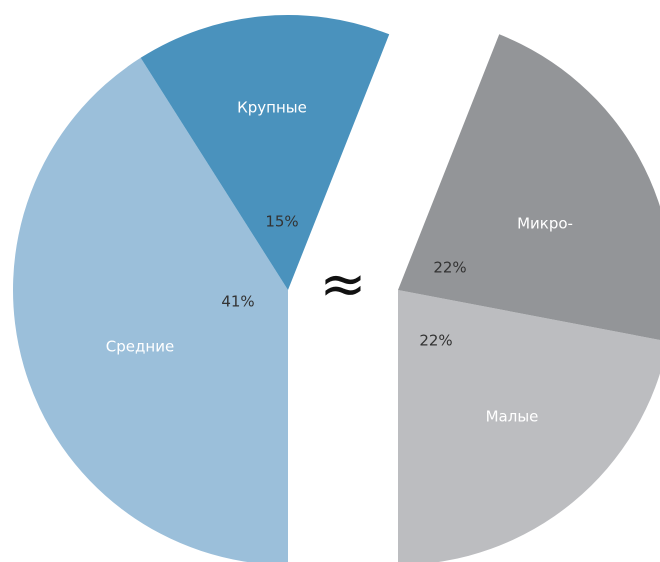 Image resolution: width=660 pixels, height=562 pixels. Describe the element at coordinates (140, 347) in the screenshot. I see `slice-label: Средние` at that location.